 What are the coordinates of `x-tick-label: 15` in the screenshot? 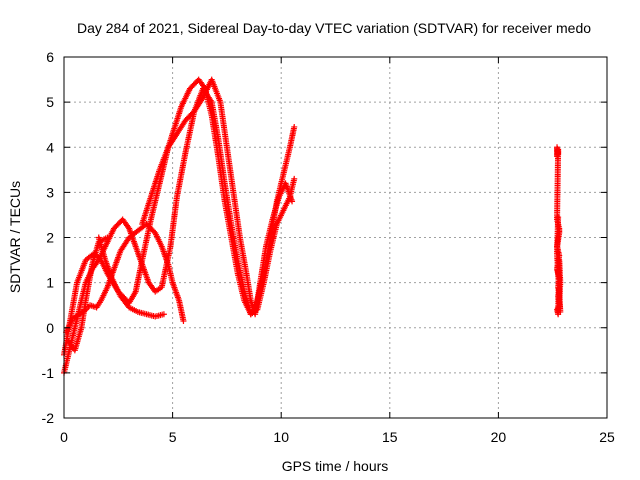 It's located at (390, 437).